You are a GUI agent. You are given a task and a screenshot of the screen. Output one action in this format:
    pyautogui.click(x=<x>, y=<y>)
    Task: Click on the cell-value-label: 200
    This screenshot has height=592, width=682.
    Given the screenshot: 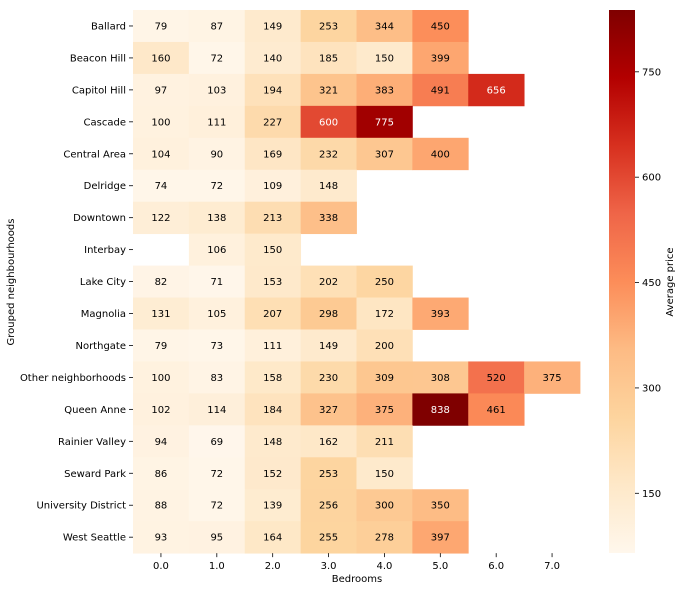 What is the action you would take?
    pyautogui.click(x=384, y=346)
    